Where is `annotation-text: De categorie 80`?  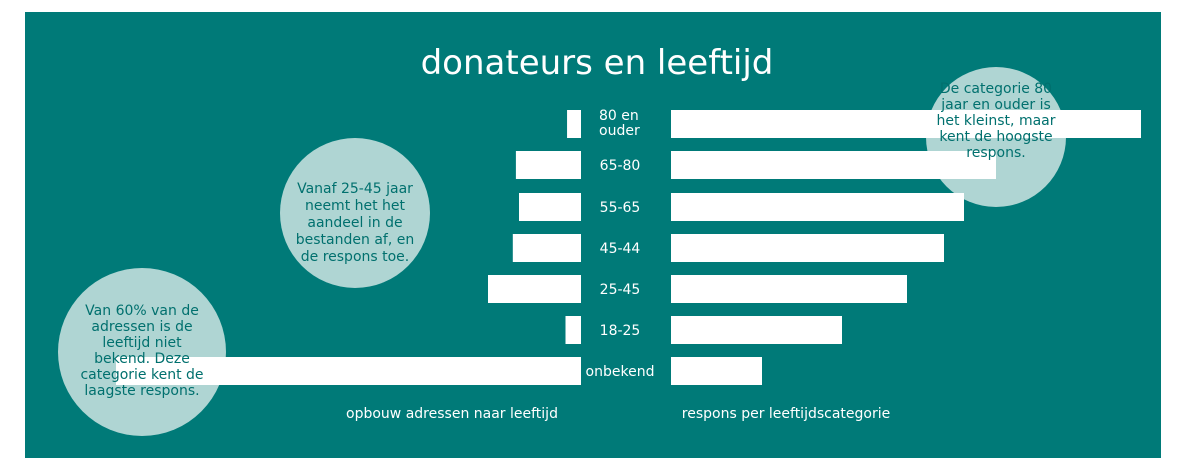 annotation-text: De categorie 80 is located at coordinates (996, 89).